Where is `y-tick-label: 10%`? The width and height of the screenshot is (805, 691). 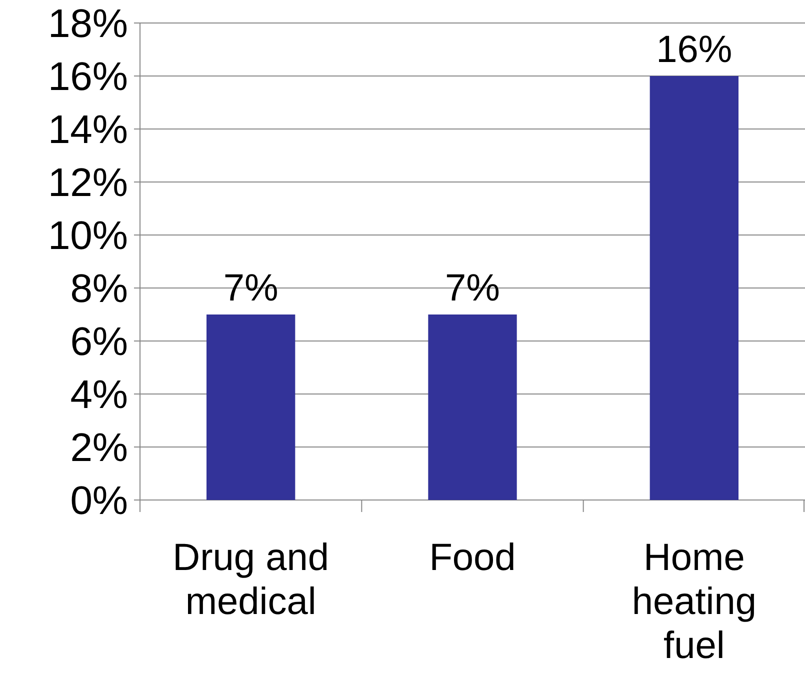 y-tick-label: 10% is located at coordinates (88, 236).